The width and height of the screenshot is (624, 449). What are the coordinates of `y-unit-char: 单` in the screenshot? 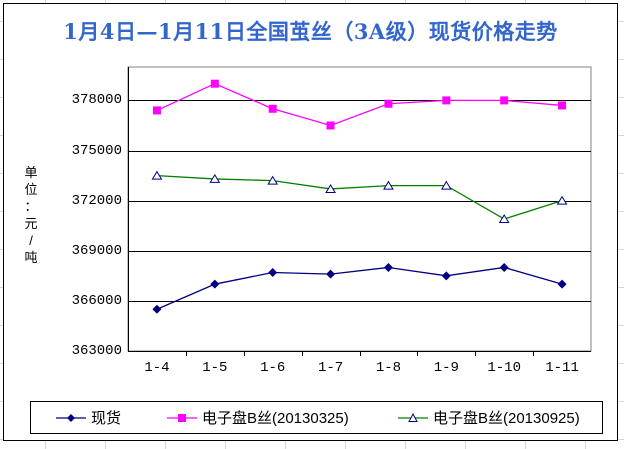 It's located at (31, 172).